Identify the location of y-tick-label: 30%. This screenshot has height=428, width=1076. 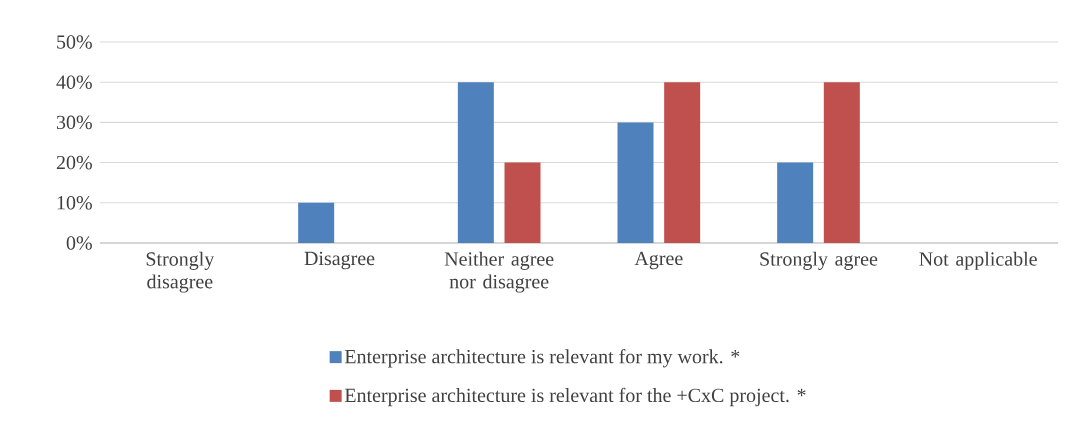
(74, 122).